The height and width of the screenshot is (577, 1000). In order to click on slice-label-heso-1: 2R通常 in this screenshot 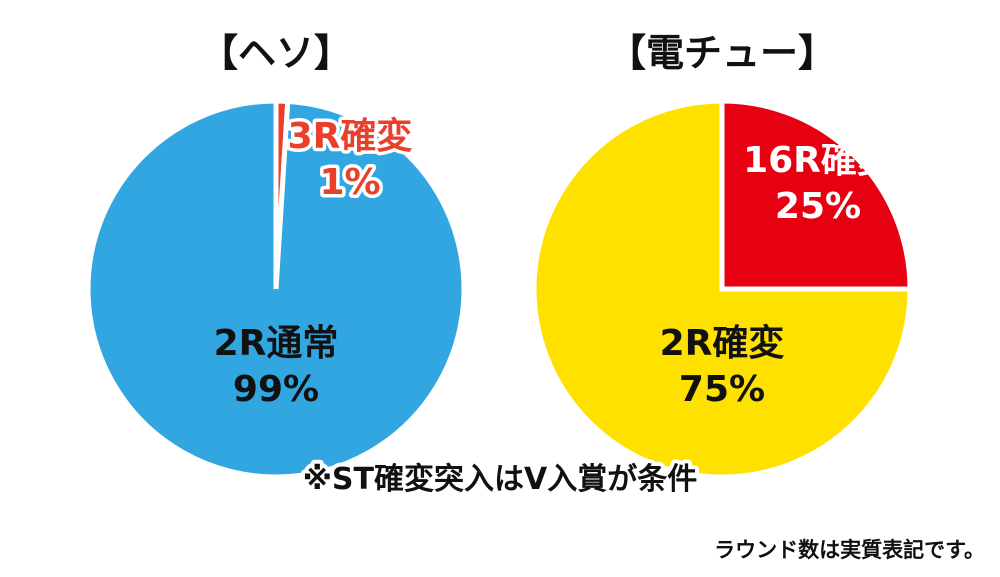, I will do `click(276, 343)`.